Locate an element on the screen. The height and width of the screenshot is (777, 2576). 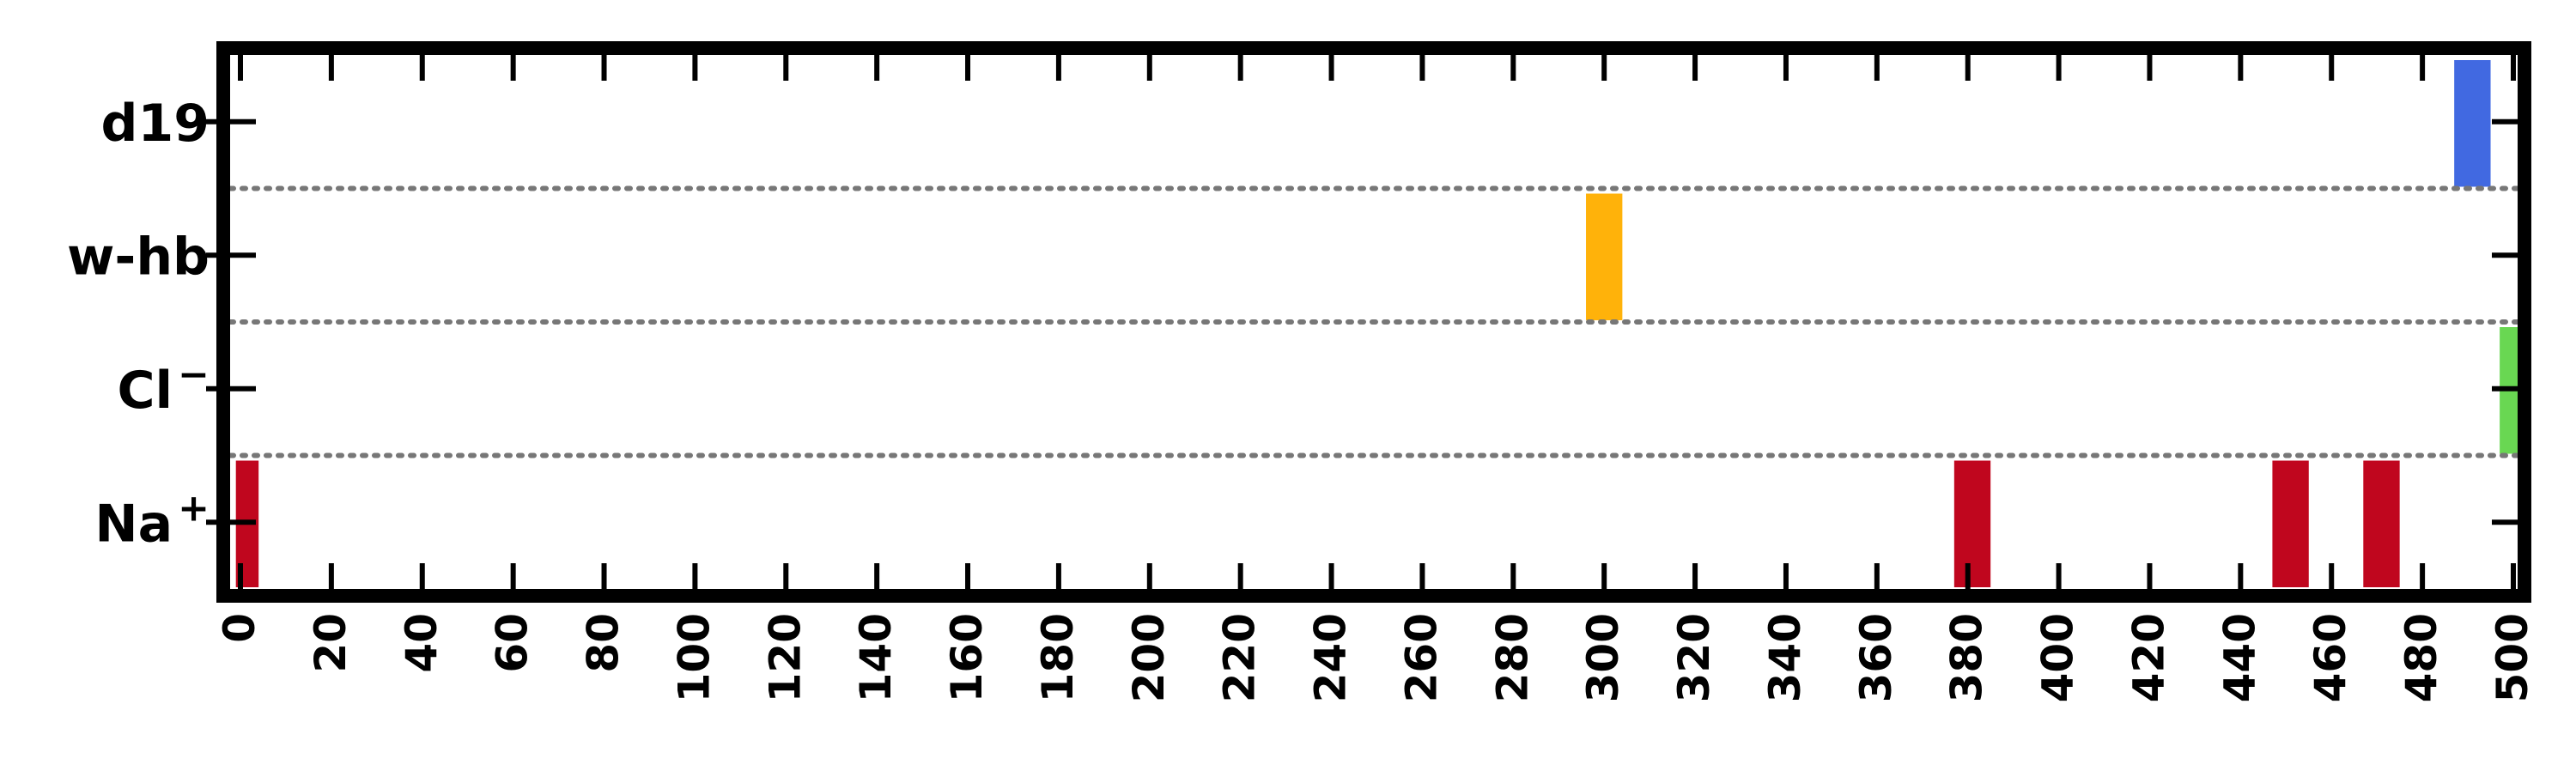
x-tick-label-380: 380 is located at coordinates (1967, 657).